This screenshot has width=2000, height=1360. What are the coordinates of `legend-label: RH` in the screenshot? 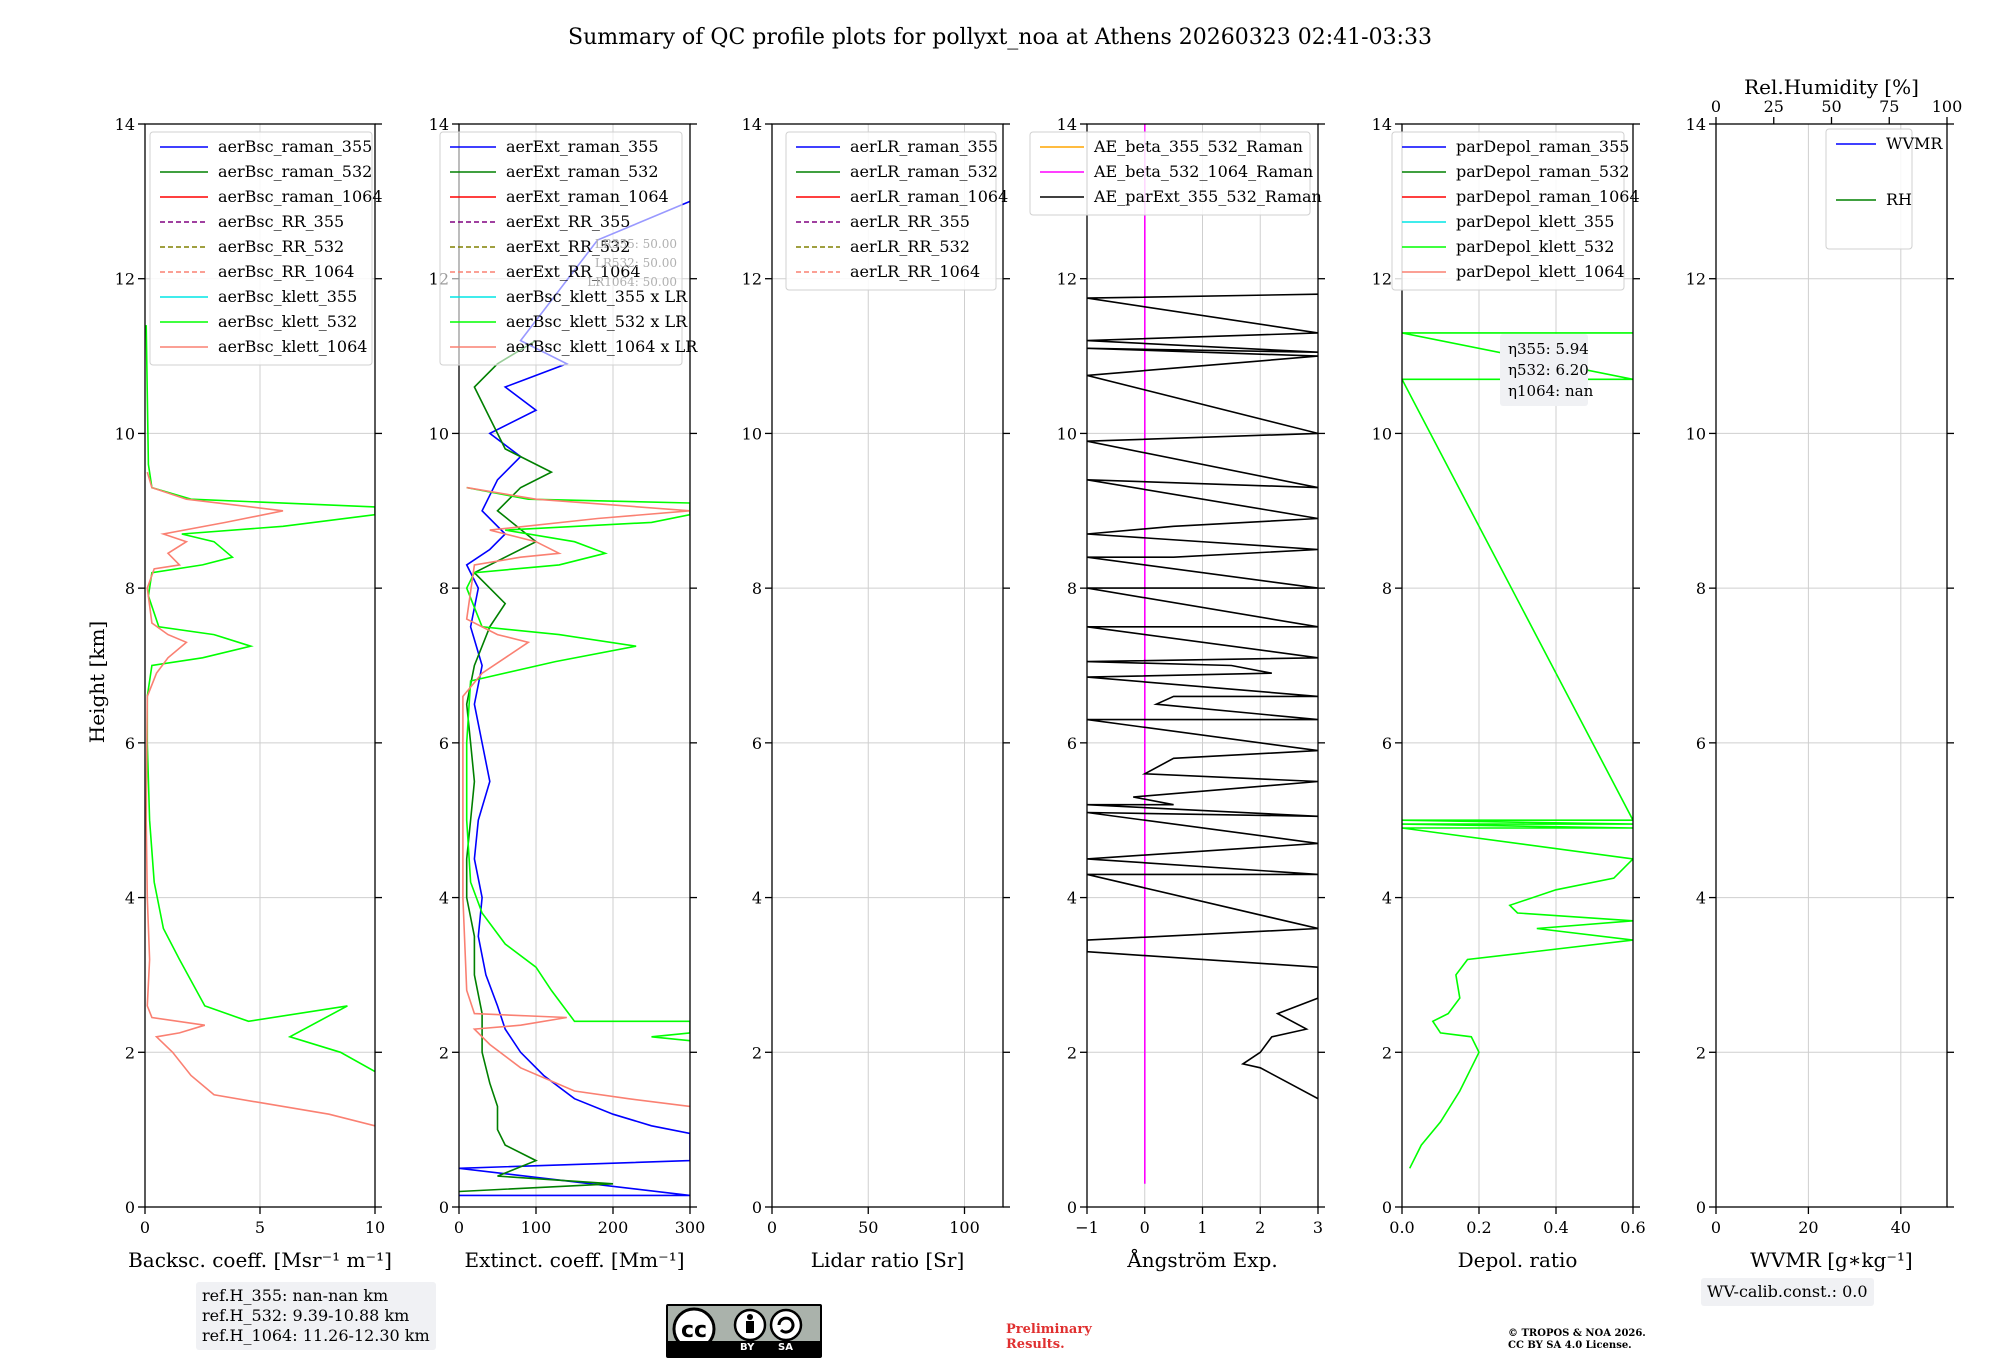 It's located at (1899, 199).